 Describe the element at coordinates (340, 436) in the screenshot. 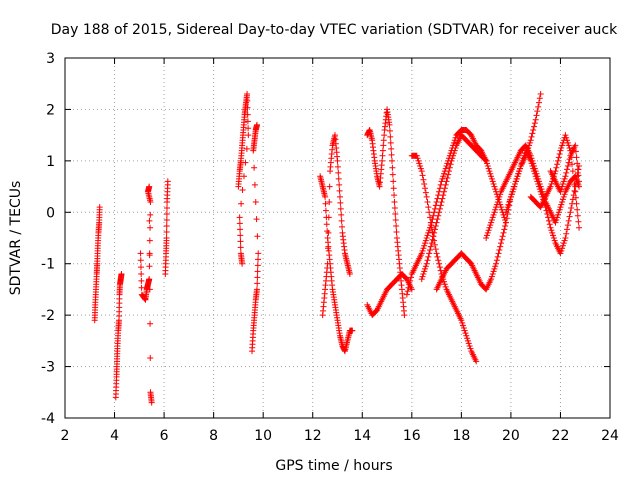

I see `x-tick-labels: 2 4 6 8 10 12 14 16 18 20 22 24` at that location.